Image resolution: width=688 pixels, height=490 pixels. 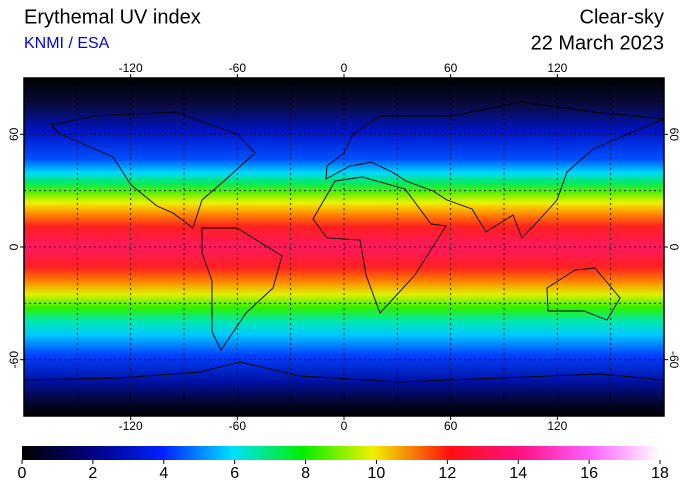 What do you see at coordinates (447, 473) in the screenshot?
I see `colorbar-tick-label: 12` at bounding box center [447, 473].